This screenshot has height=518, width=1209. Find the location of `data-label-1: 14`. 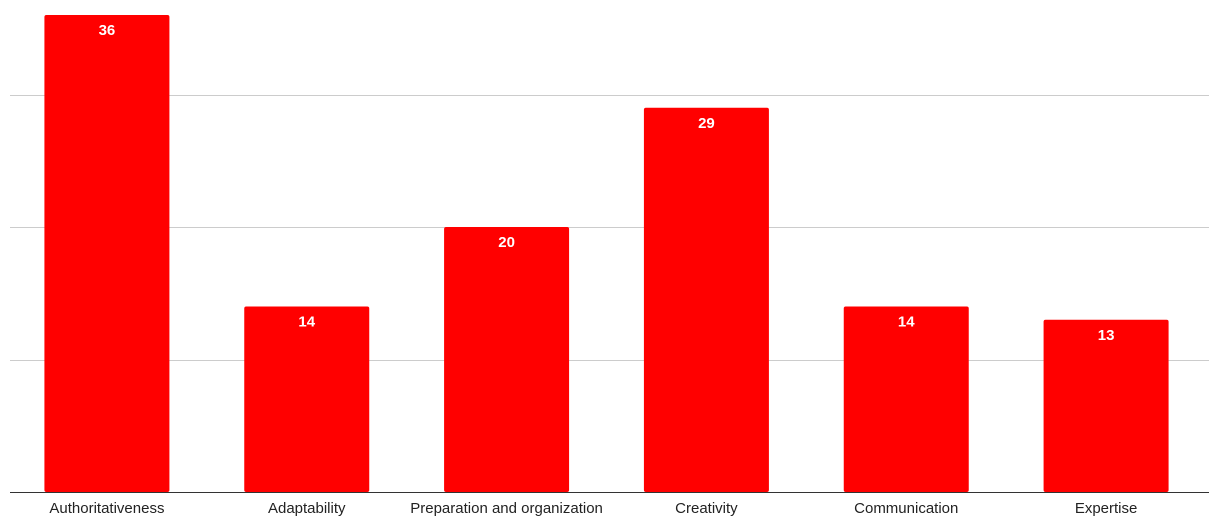

data-label-1: 14 is located at coordinates (306, 322).